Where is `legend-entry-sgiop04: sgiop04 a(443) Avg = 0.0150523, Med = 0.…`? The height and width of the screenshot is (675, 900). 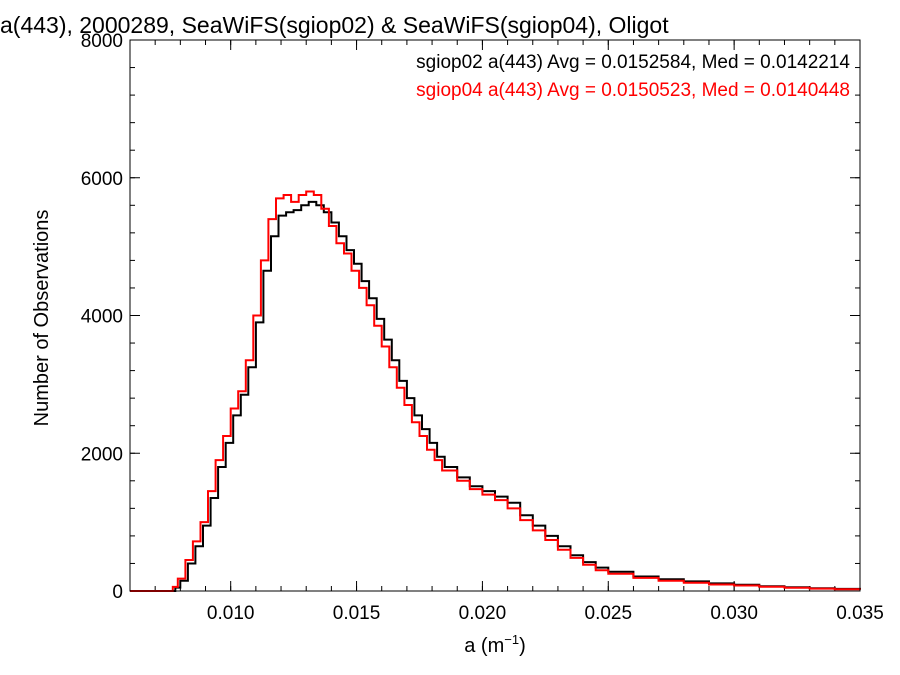 legend-entry-sgiop04: sgiop04 a(443) Avg = 0.0150523, Med = 0.… is located at coordinates (633, 90).